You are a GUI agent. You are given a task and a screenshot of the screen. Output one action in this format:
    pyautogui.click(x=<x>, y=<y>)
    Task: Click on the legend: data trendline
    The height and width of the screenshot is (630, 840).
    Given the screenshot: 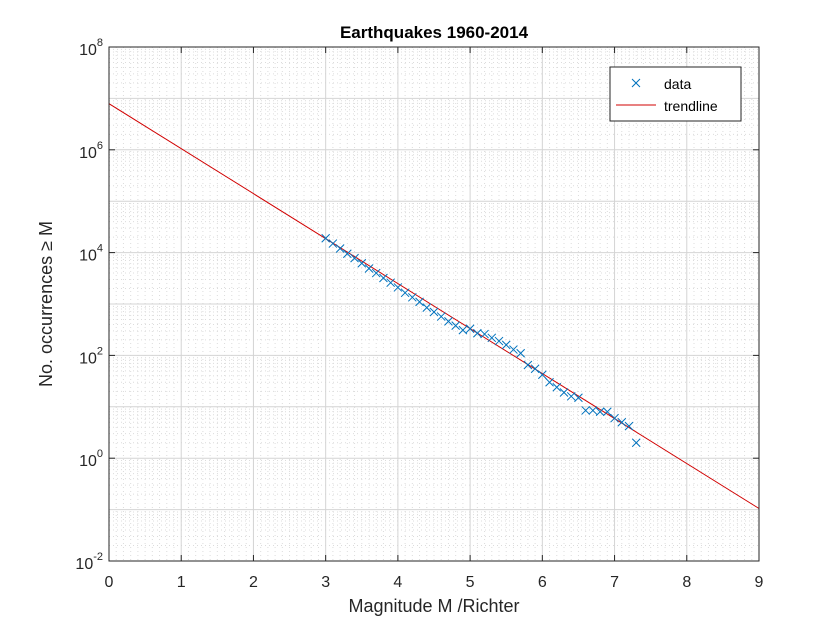 What is the action you would take?
    pyautogui.click(x=675, y=94)
    